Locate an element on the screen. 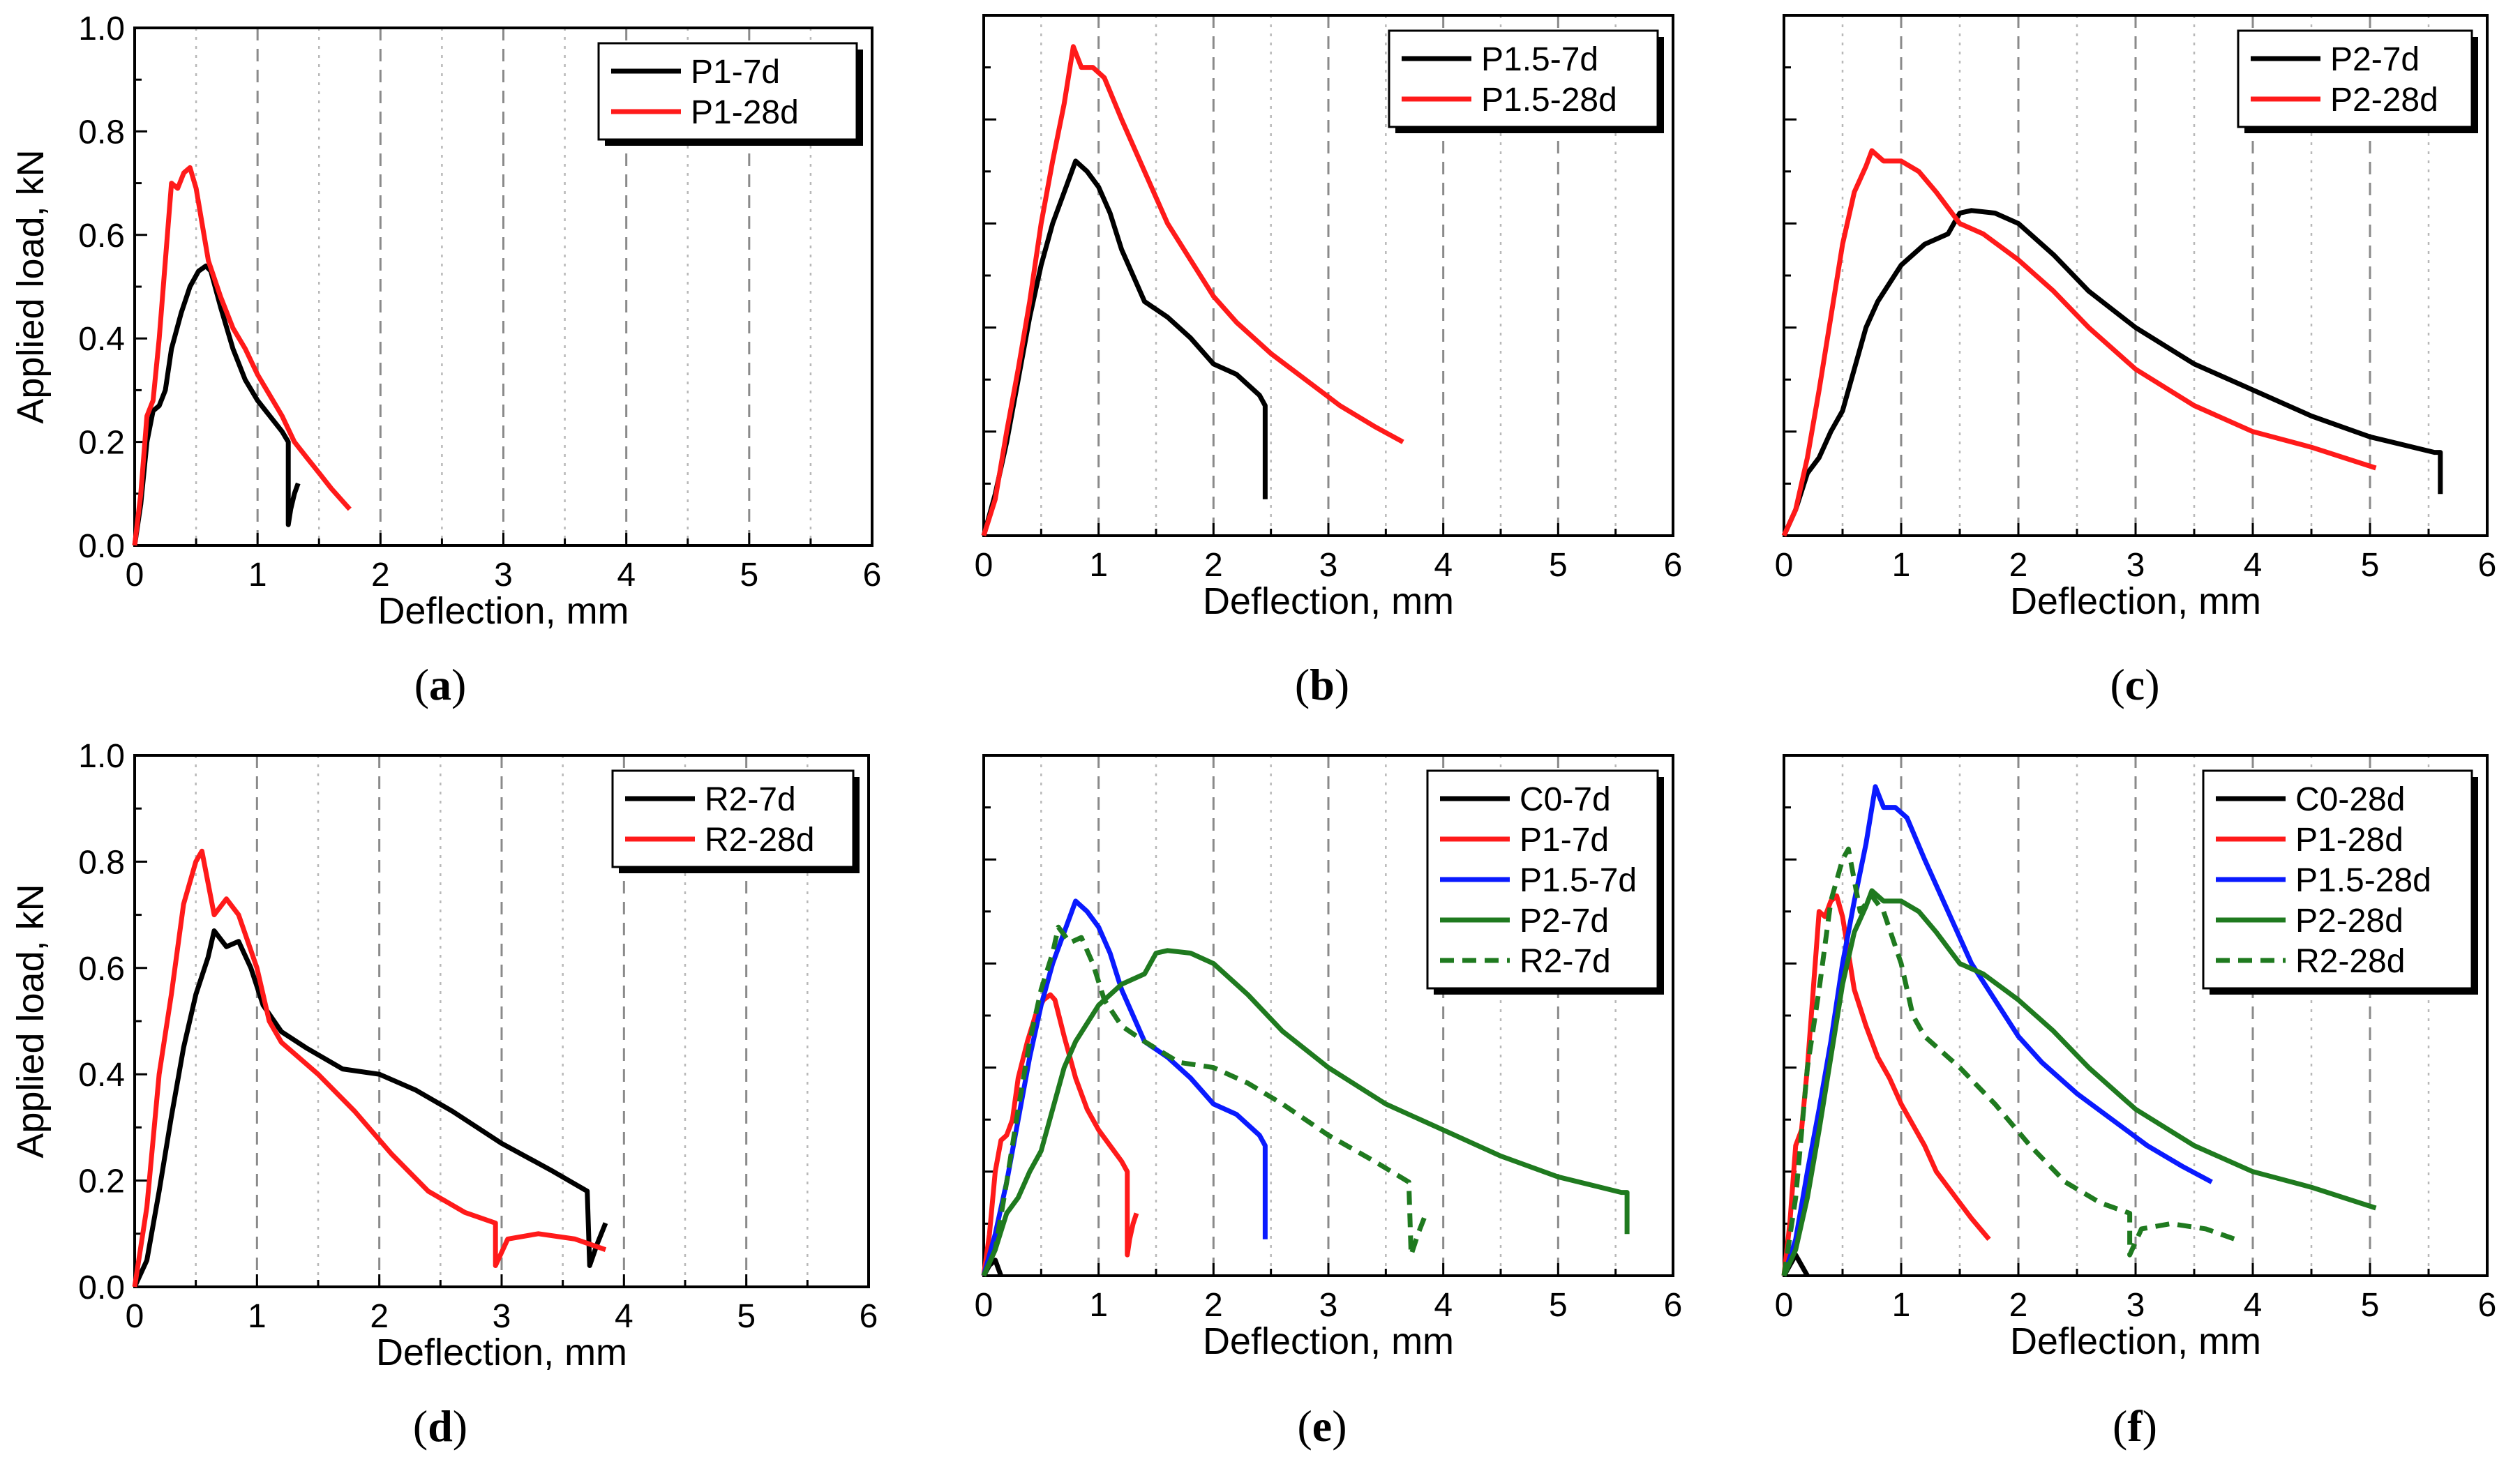  legend-label: R2-28d is located at coordinates (760, 840).